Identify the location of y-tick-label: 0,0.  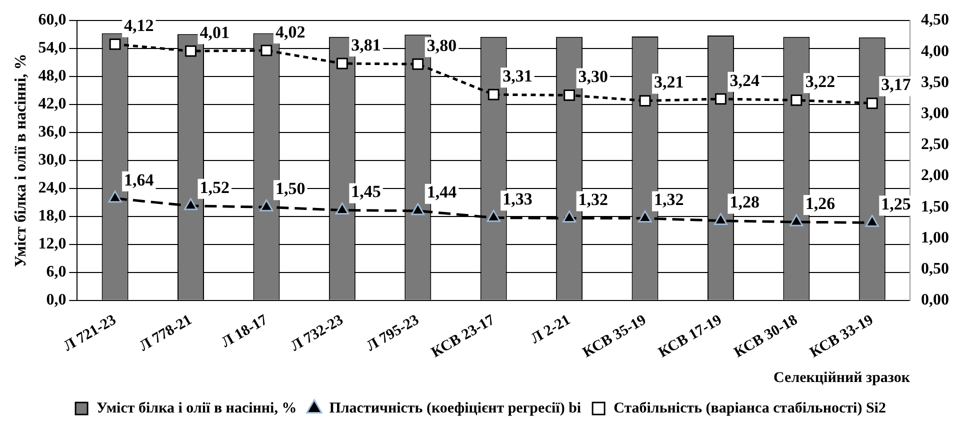
(56, 300).